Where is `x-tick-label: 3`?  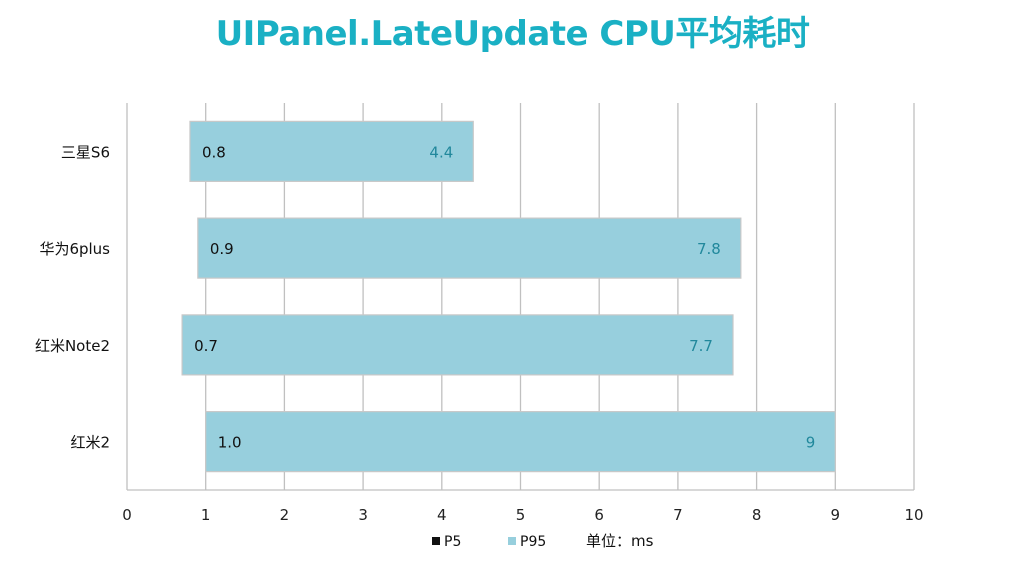
x-tick-label: 3 is located at coordinates (363, 515).